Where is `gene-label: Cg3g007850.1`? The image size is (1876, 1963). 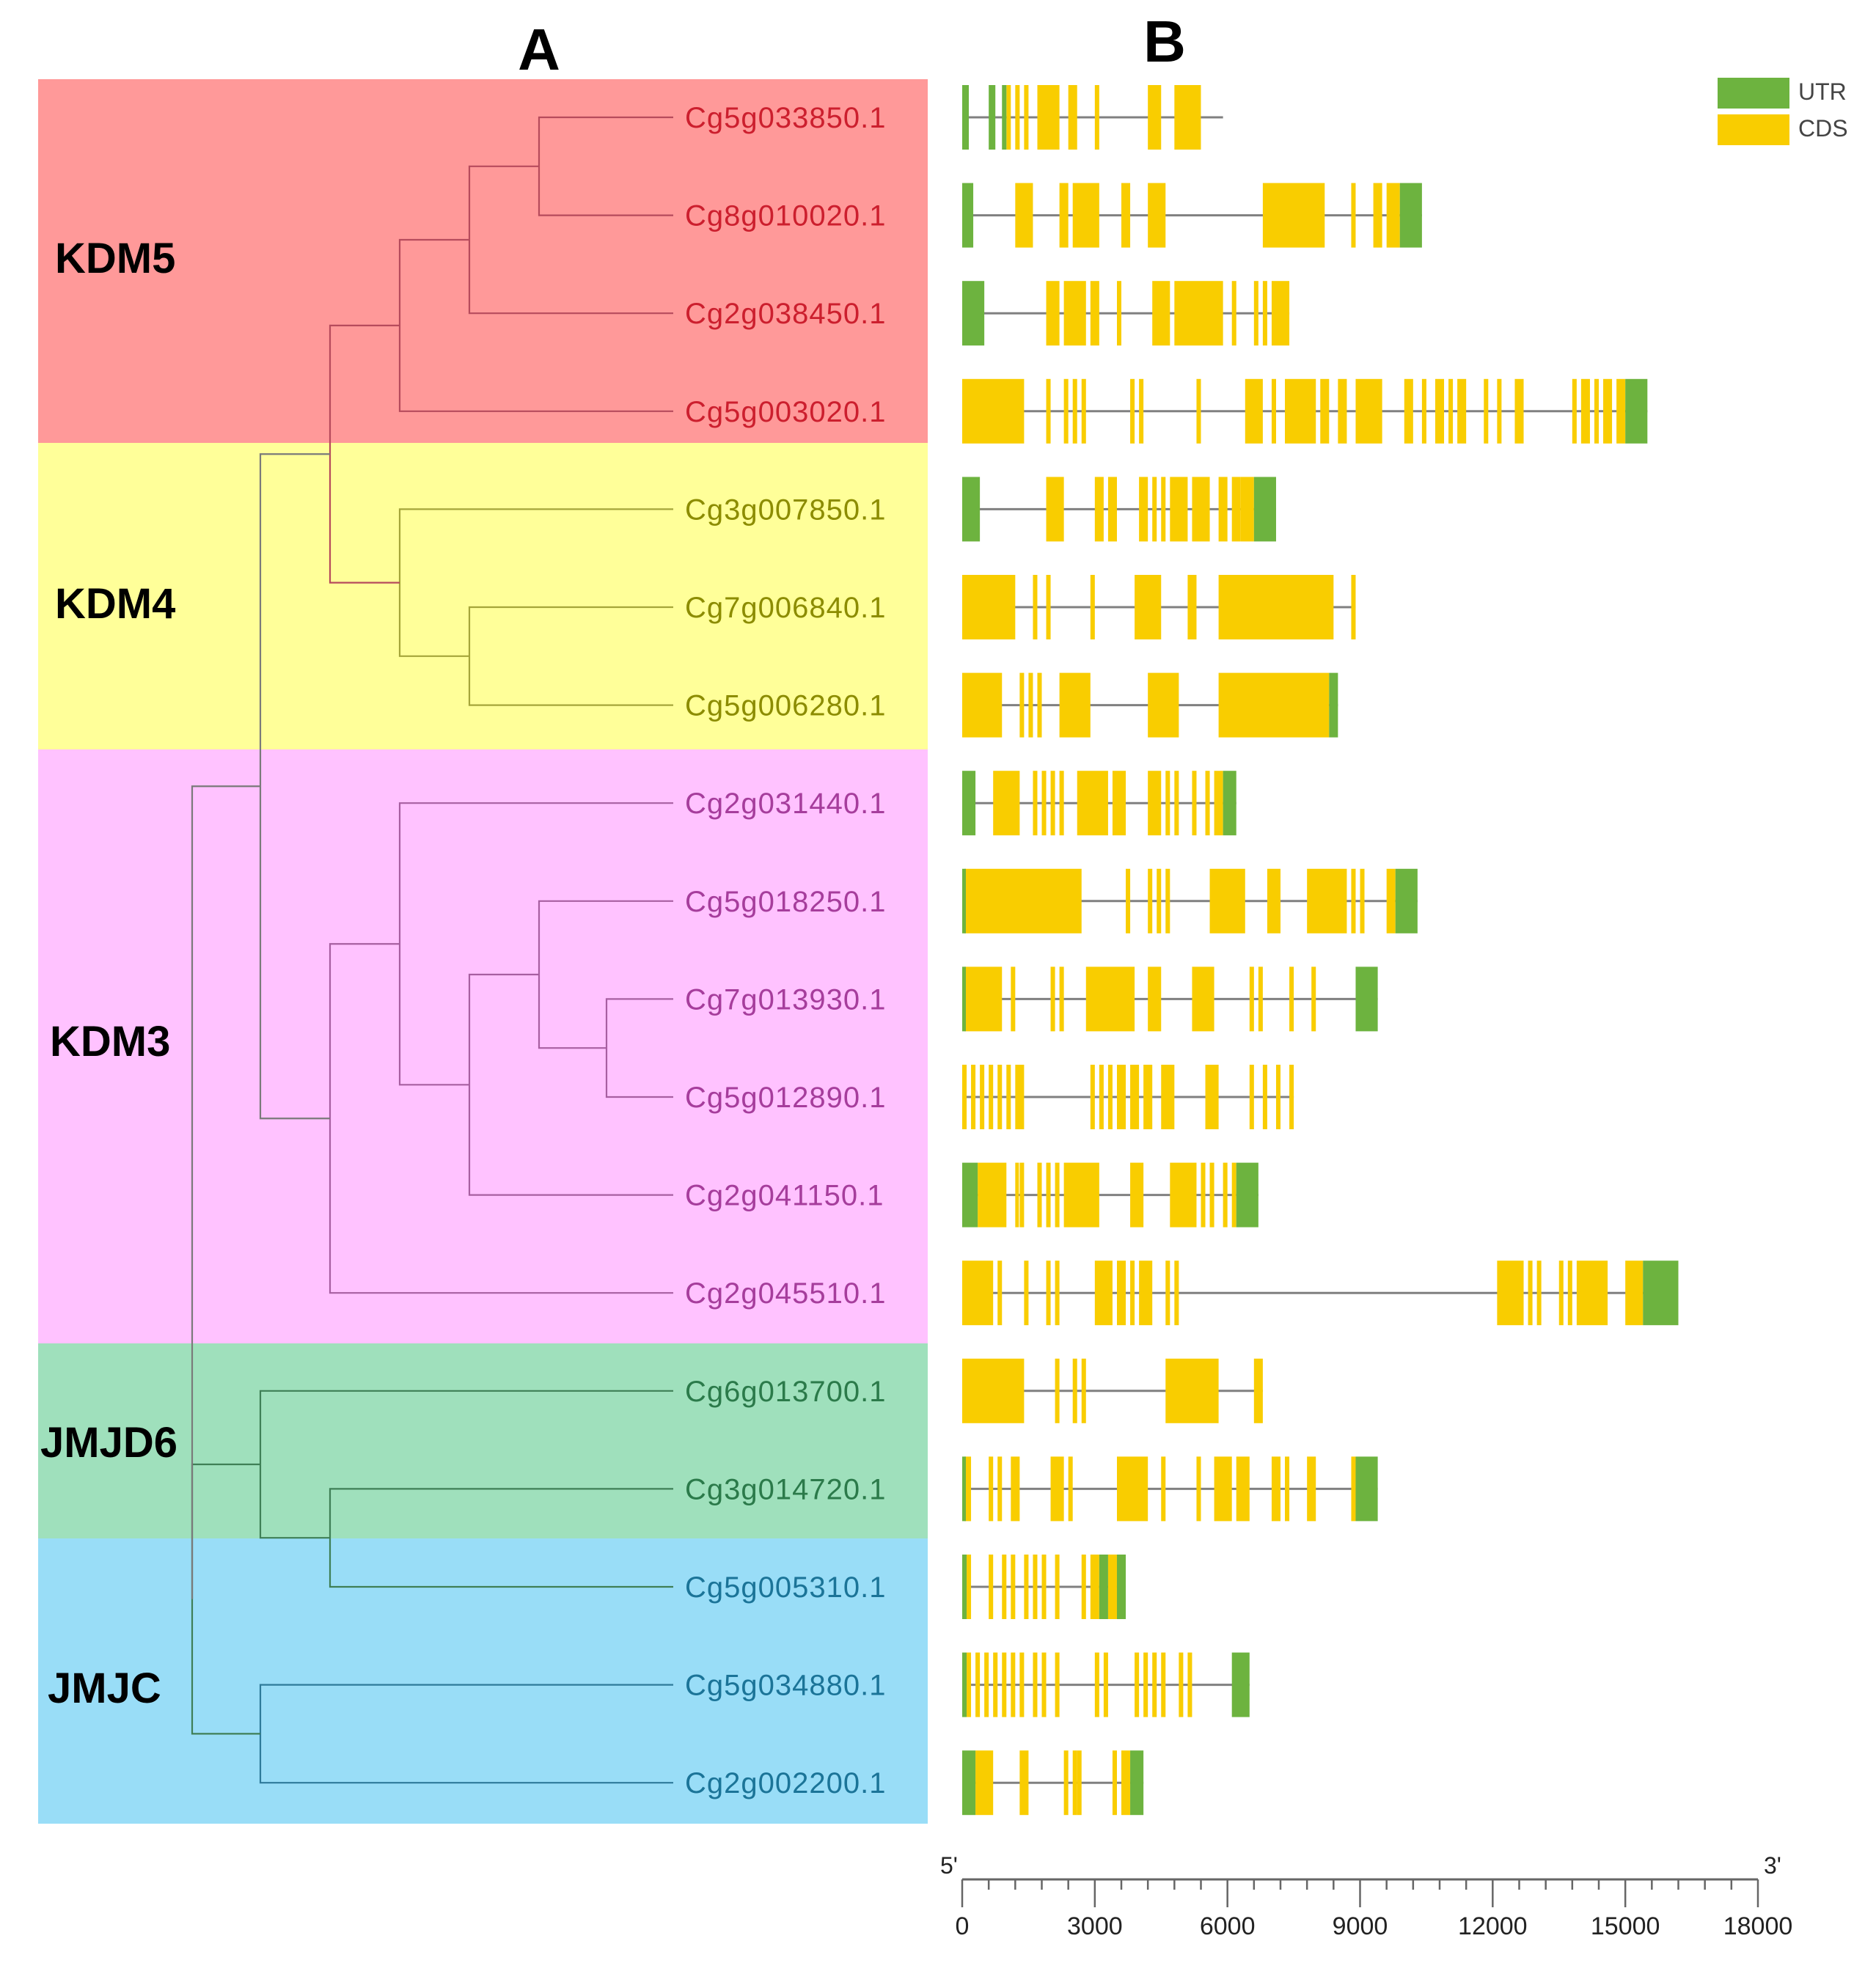
gene-label: Cg3g007850.1 is located at coordinates (785, 510).